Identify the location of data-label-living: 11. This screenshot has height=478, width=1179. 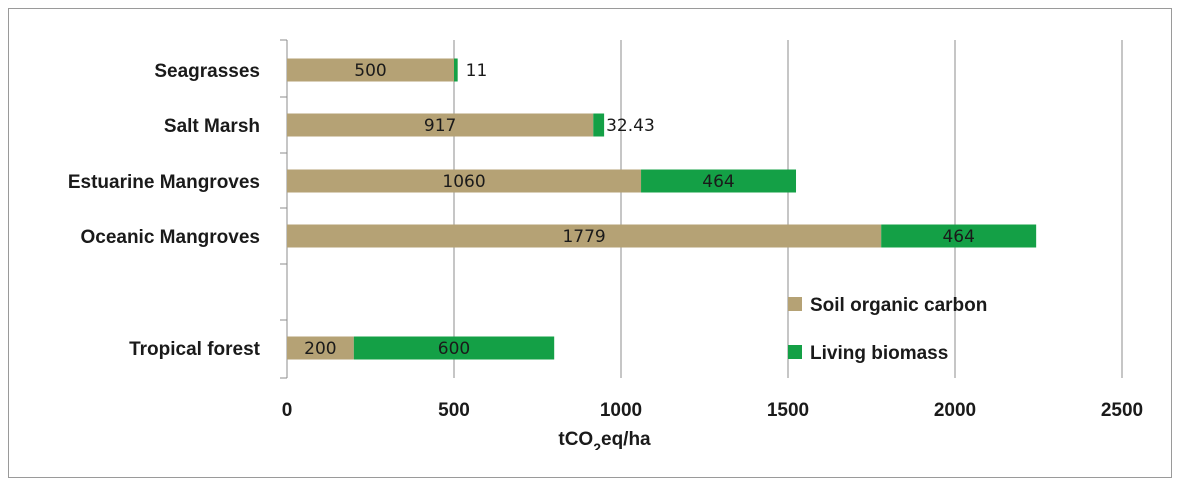
(477, 71).